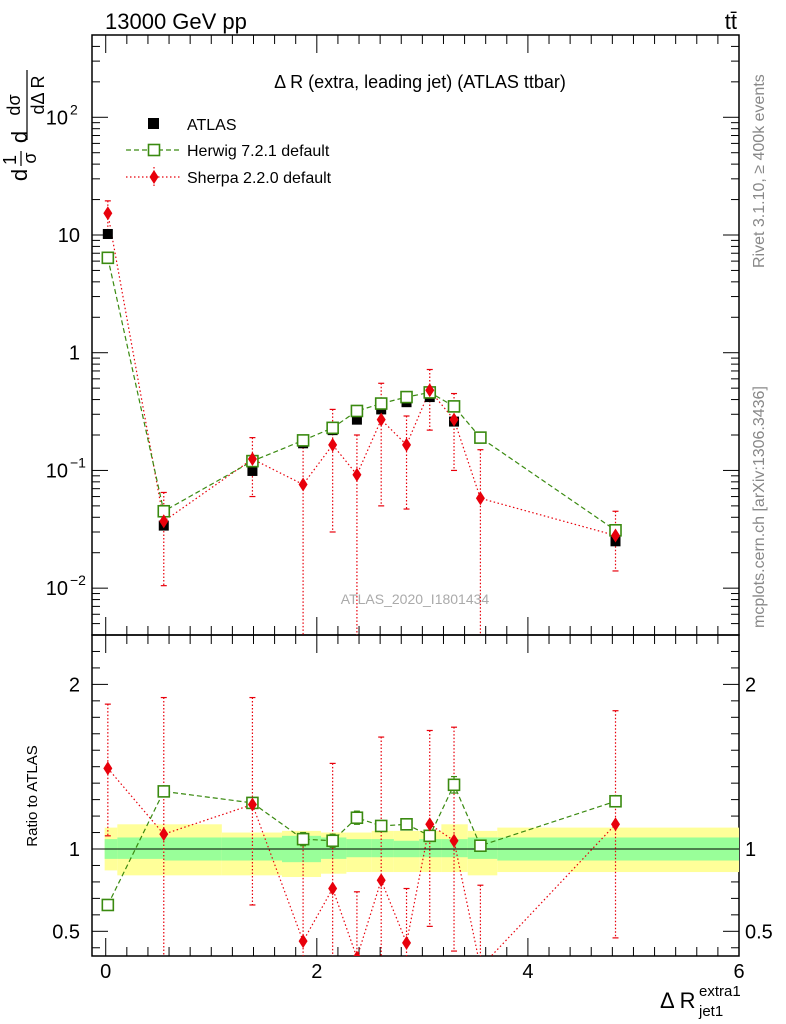 The width and height of the screenshot is (786, 1024). What do you see at coordinates (259, 178) in the screenshot?
I see `legend-label-sherpa: Sherpa 2.2.0 default` at bounding box center [259, 178].